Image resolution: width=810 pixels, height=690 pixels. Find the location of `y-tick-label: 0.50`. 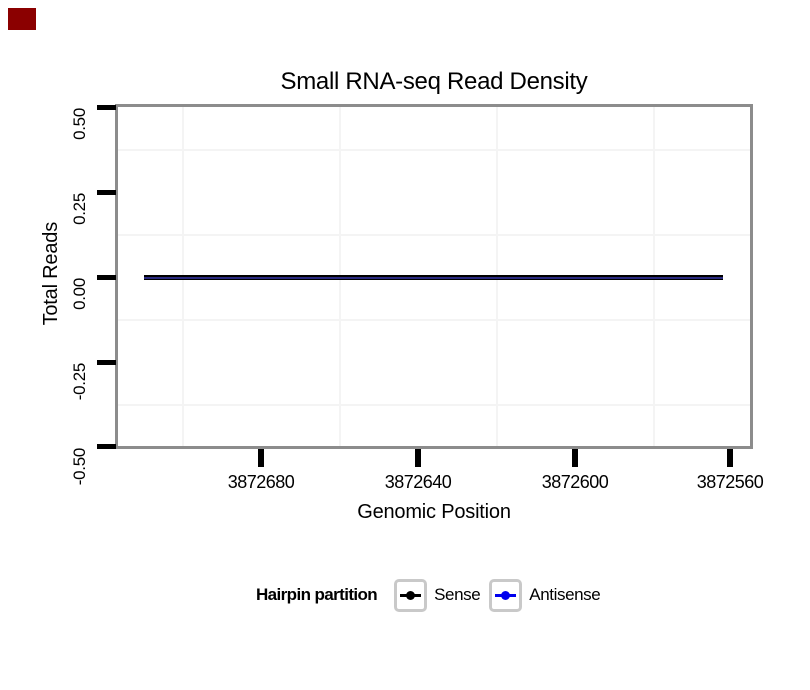

y-tick-label: 0.50 is located at coordinates (79, 124).